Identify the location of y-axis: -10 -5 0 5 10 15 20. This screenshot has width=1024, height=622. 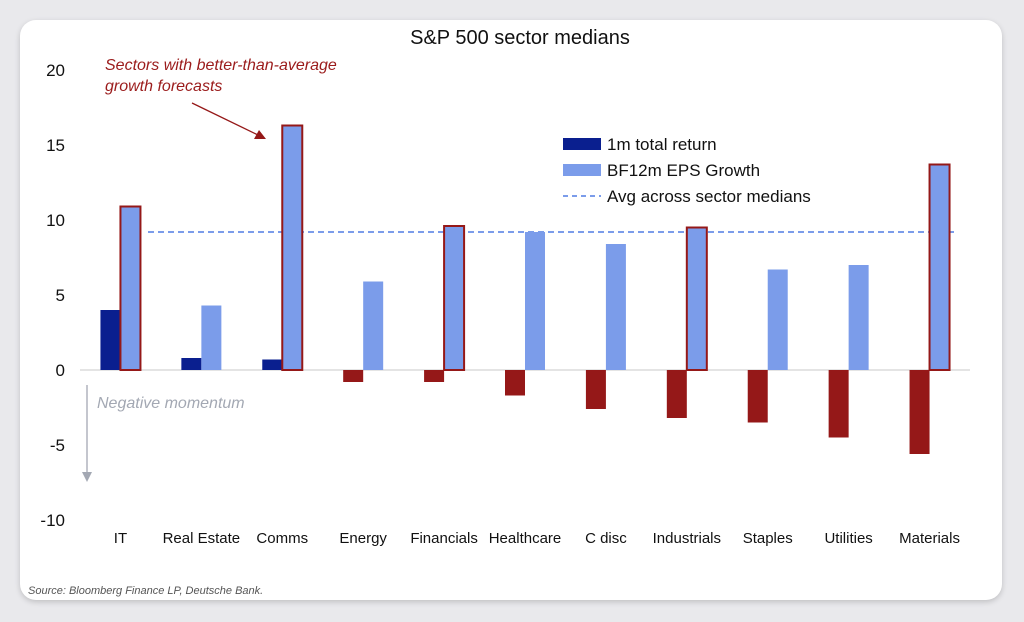
(52, 295).